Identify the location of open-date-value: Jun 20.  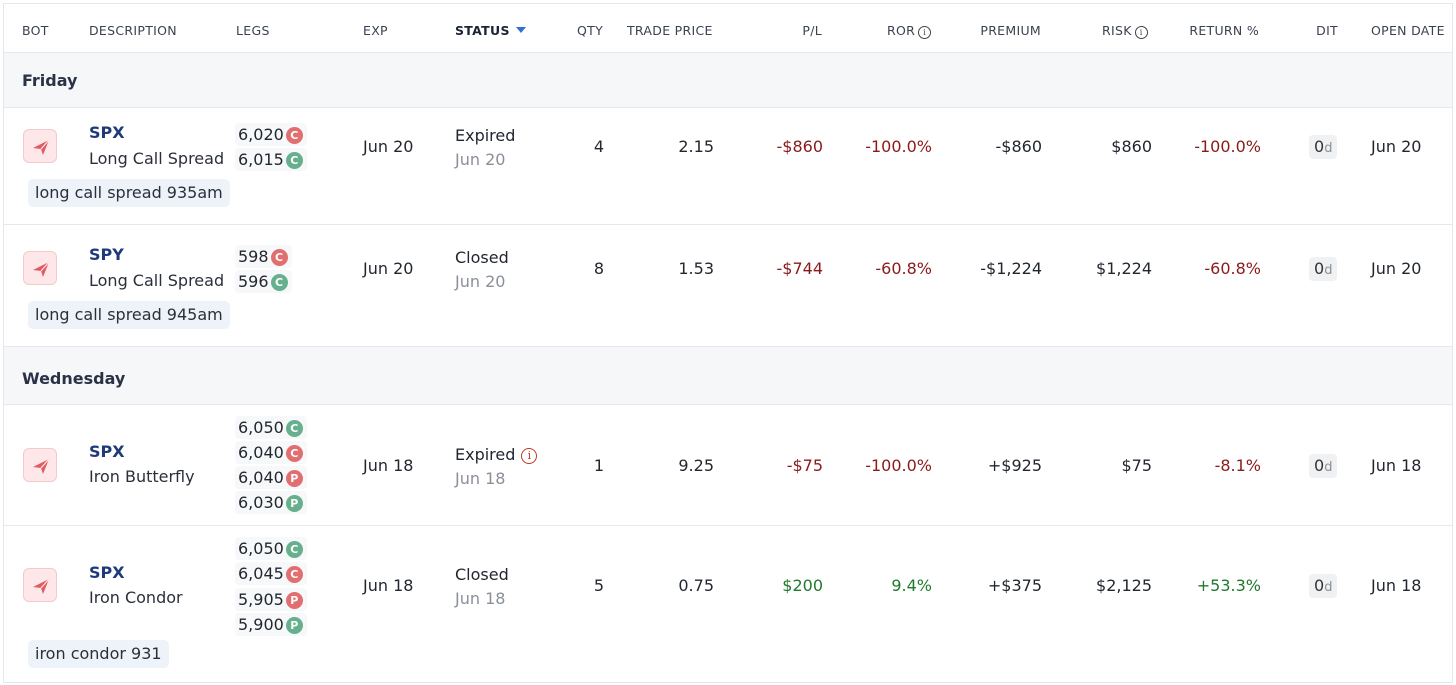
(1396, 268).